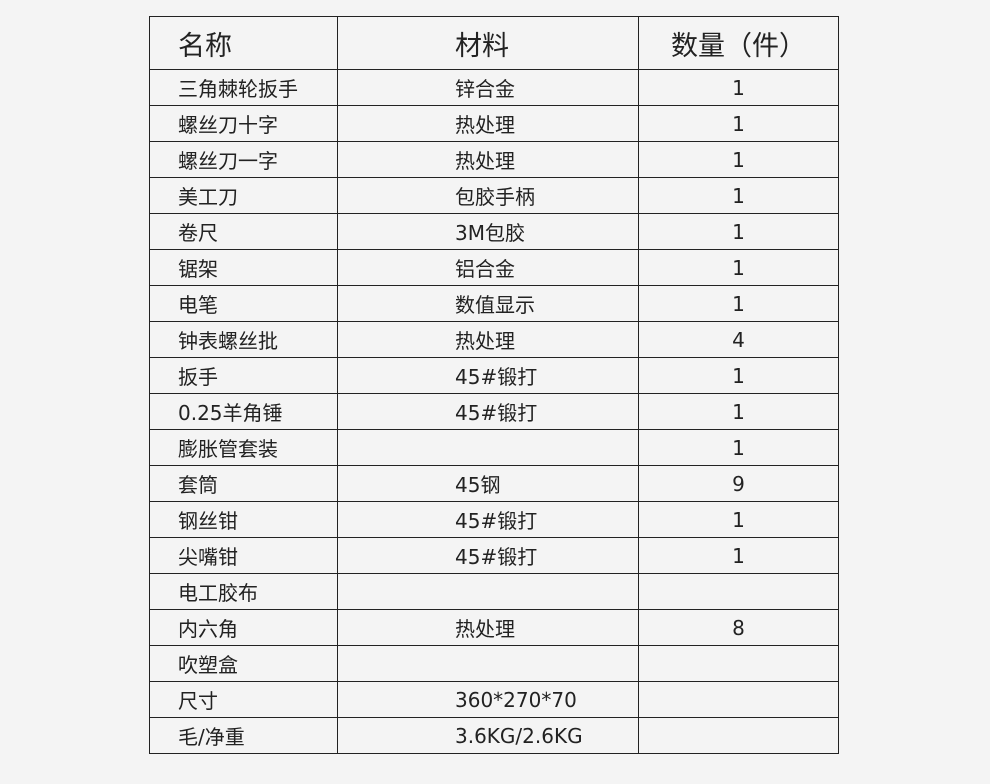  I want to click on table-row: 尺寸 360*270*70, so click(494, 699).